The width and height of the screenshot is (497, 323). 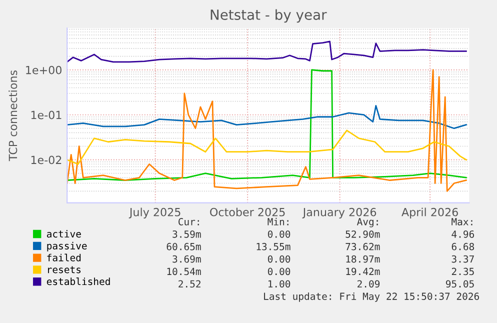 What do you see at coordinates (463, 272) in the screenshot?
I see `text: 2.35` at bounding box center [463, 272].